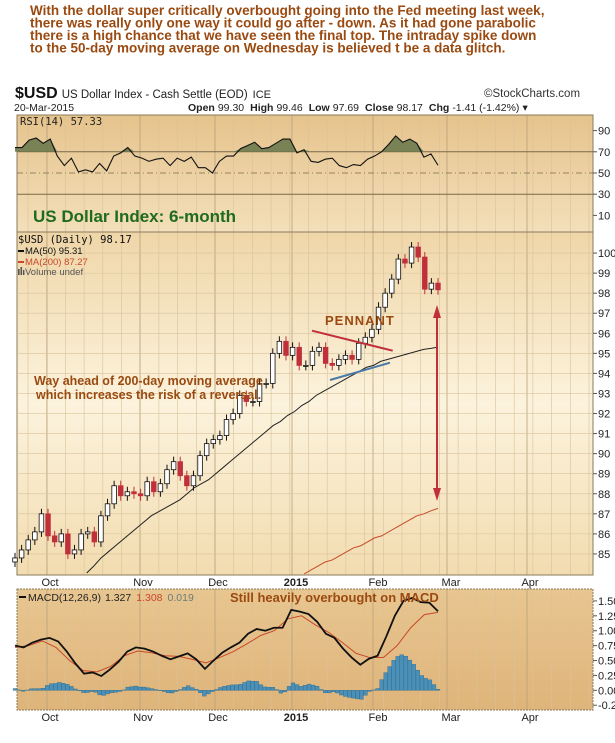 This screenshot has width=615, height=743. I want to click on macd-value: 1.327, so click(118, 598).